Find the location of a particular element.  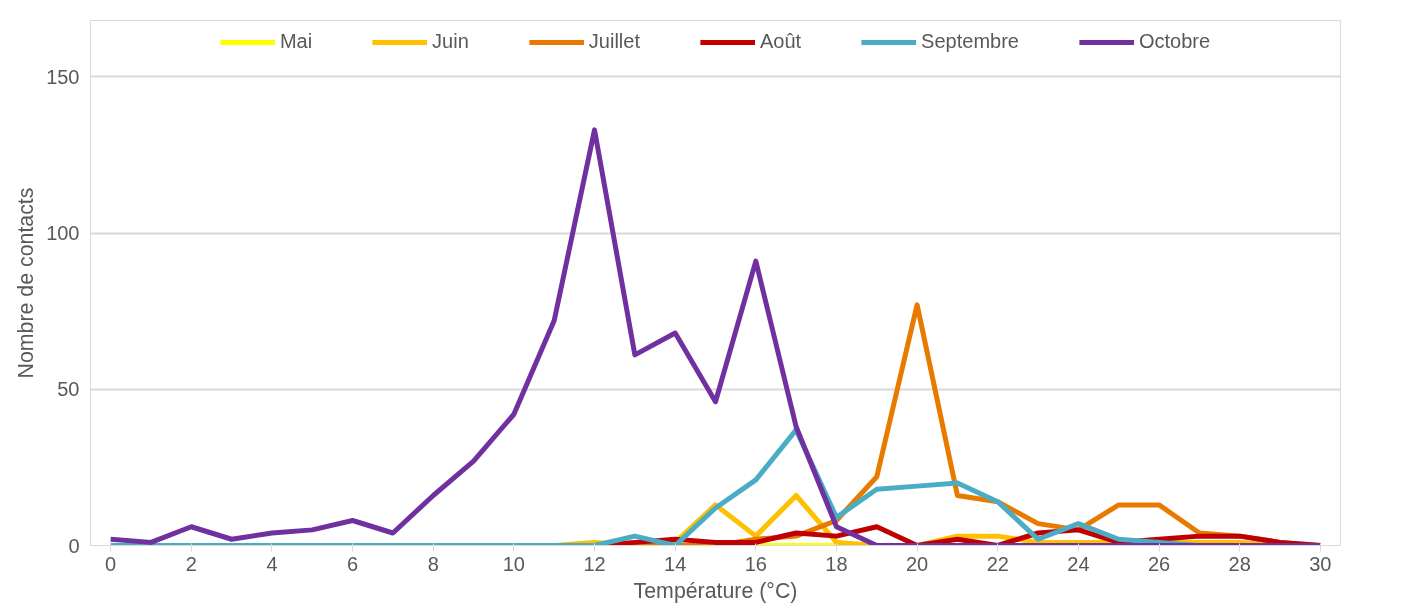

x-tick-label: 14 is located at coordinates (675, 563).